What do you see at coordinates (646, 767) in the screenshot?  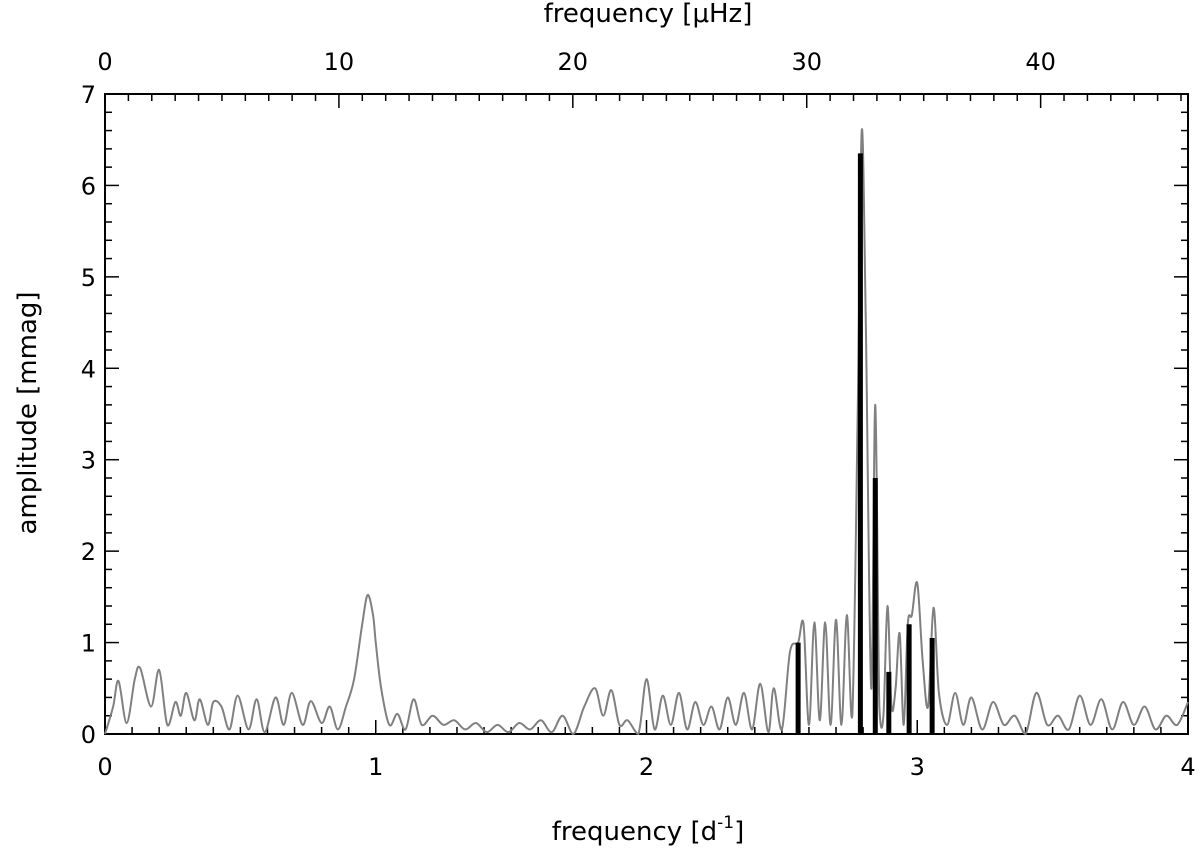 I see `x-tick-label: 2` at bounding box center [646, 767].